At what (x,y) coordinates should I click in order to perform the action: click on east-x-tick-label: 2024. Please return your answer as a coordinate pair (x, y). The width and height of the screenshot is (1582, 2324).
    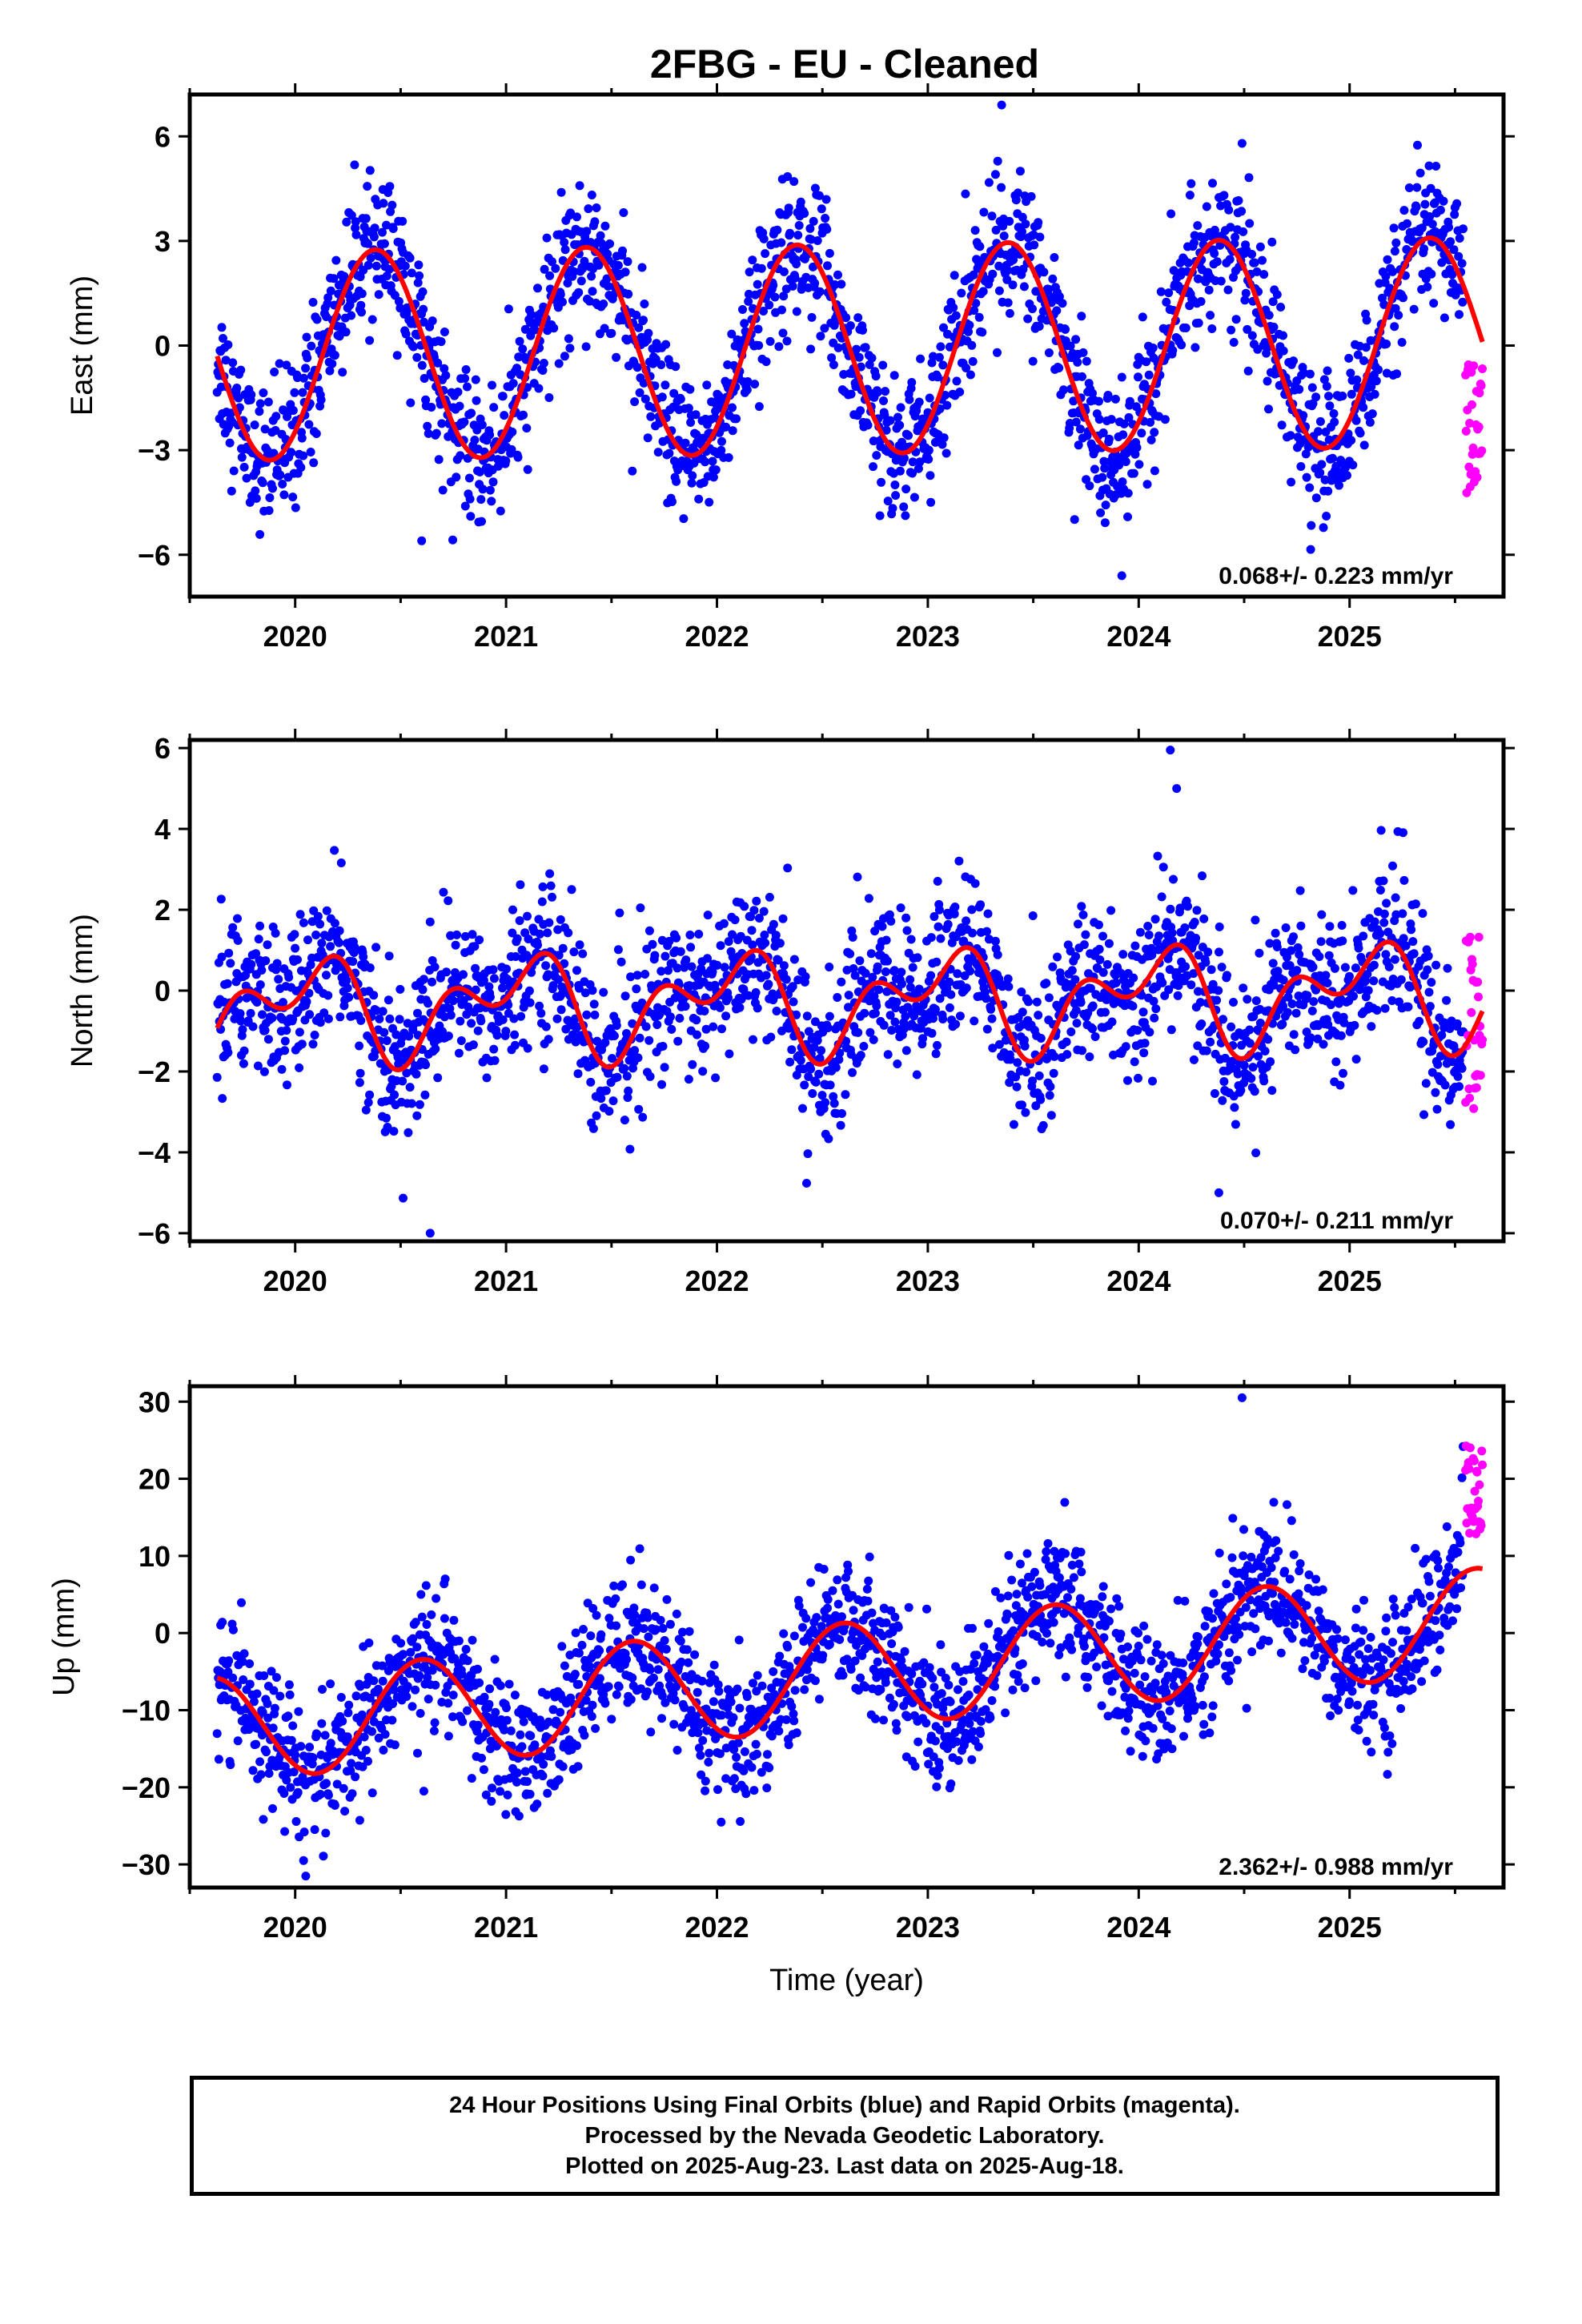
    Looking at the image, I should click on (1138, 636).